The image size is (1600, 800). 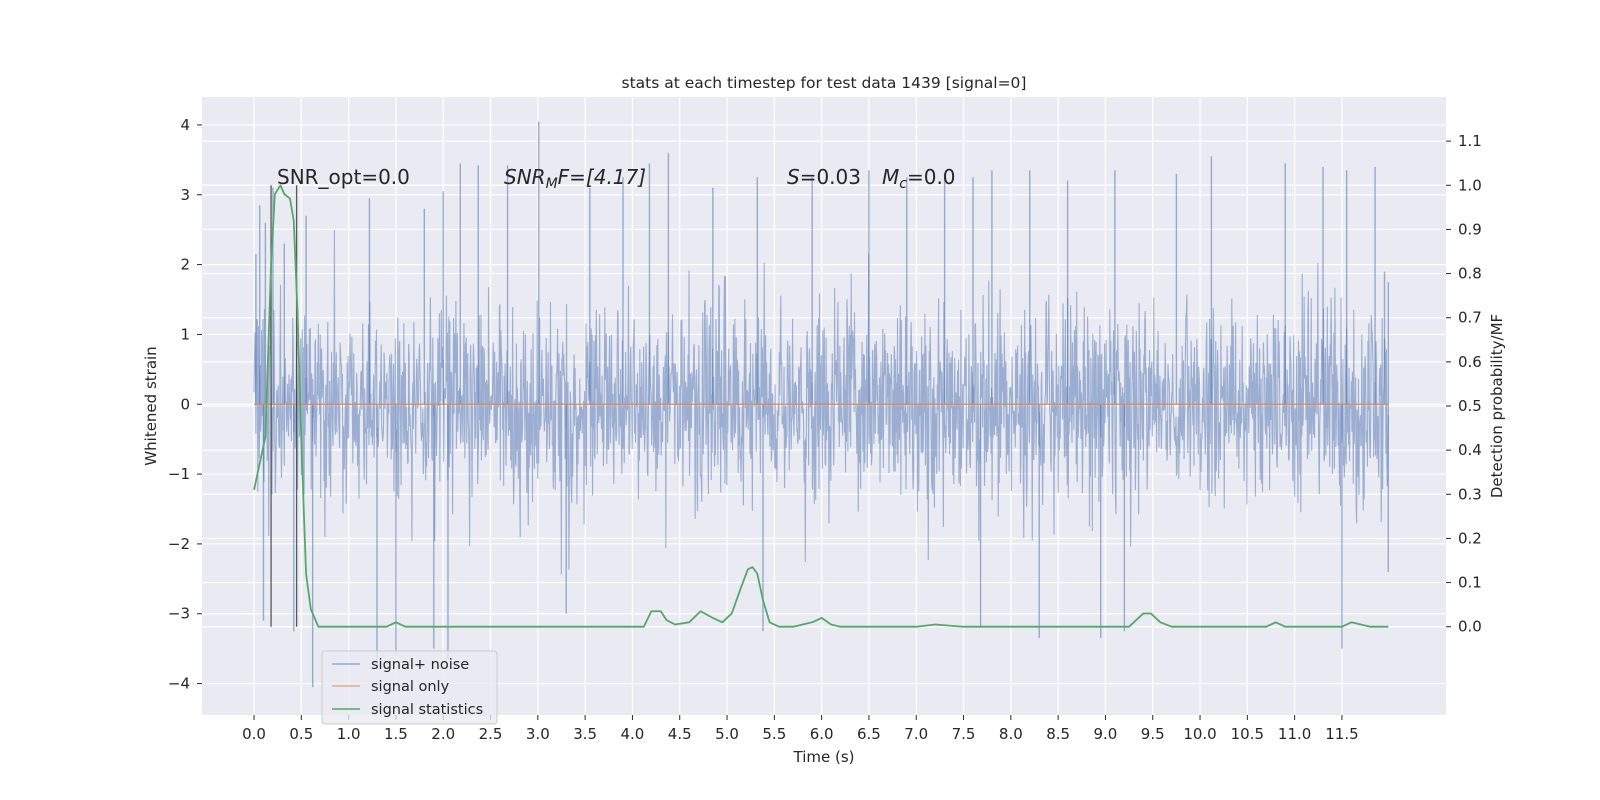 What do you see at coordinates (727, 734) in the screenshot?
I see `x-tick-label: 5.0` at bounding box center [727, 734].